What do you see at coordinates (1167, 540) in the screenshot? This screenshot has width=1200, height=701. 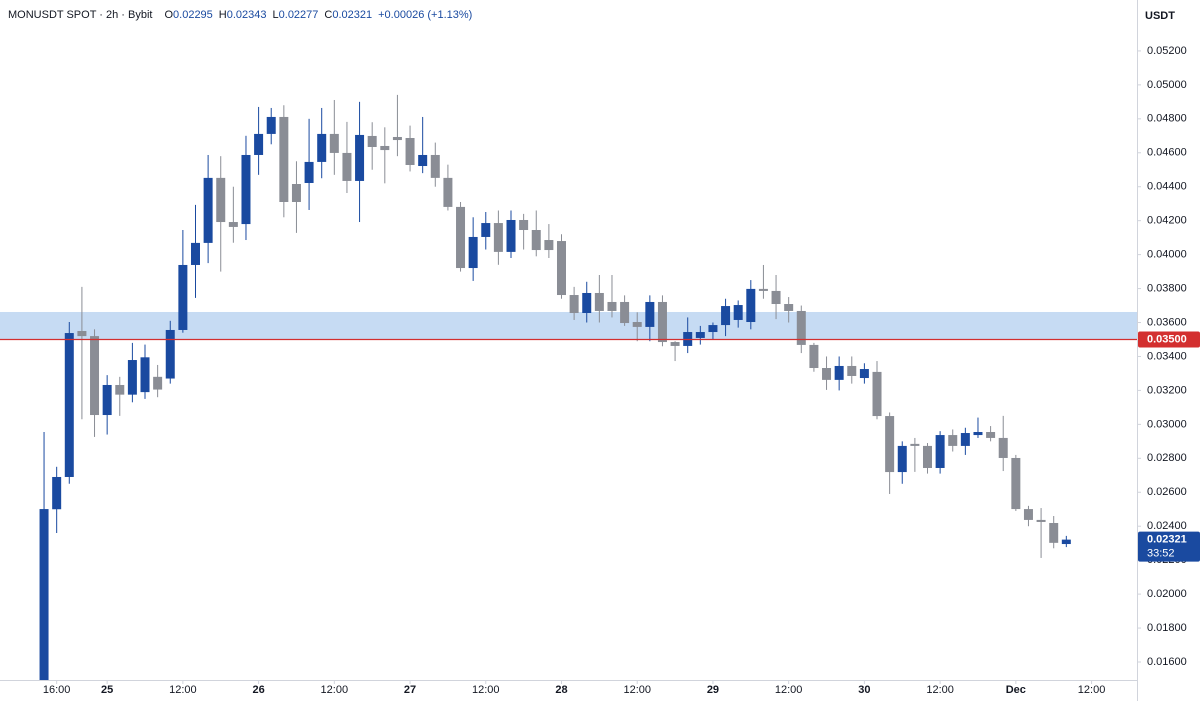 I see `price-tag-label: 0.02321` at bounding box center [1167, 540].